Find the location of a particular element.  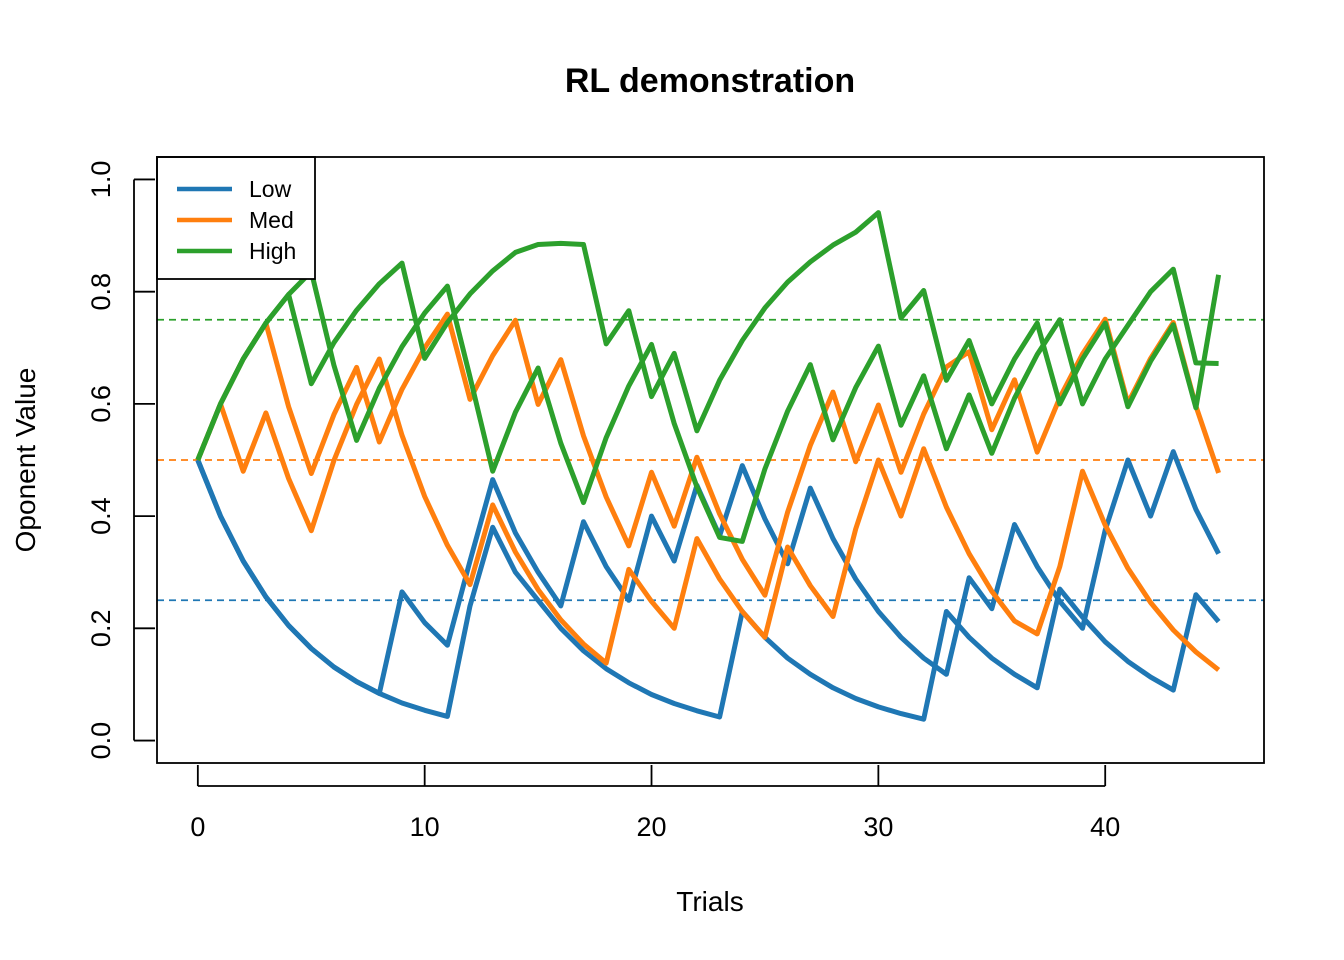

chart-title: RL demonstration is located at coordinates (710, 81).